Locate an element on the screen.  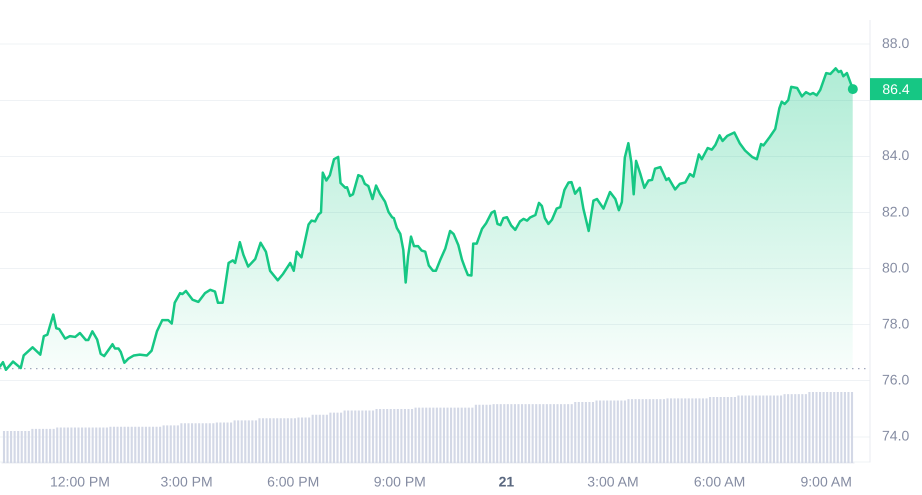
annotation: 86.4 is located at coordinates (896, 88).